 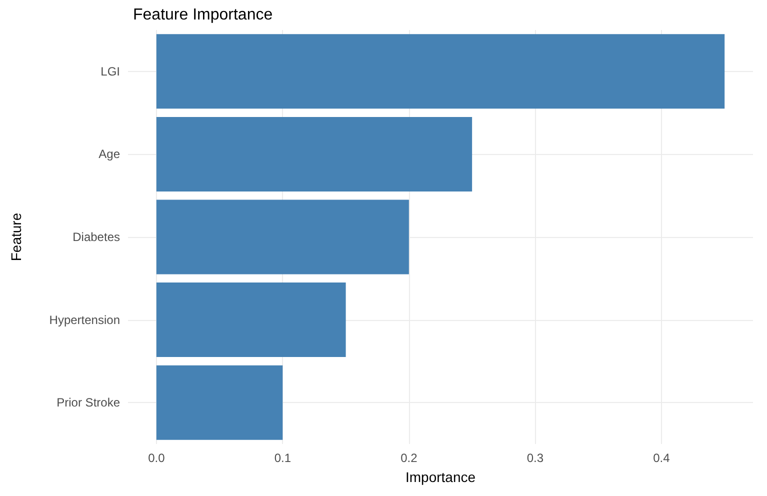 What do you see at coordinates (661, 458) in the screenshot?
I see `x-tick-label: 0.4` at bounding box center [661, 458].